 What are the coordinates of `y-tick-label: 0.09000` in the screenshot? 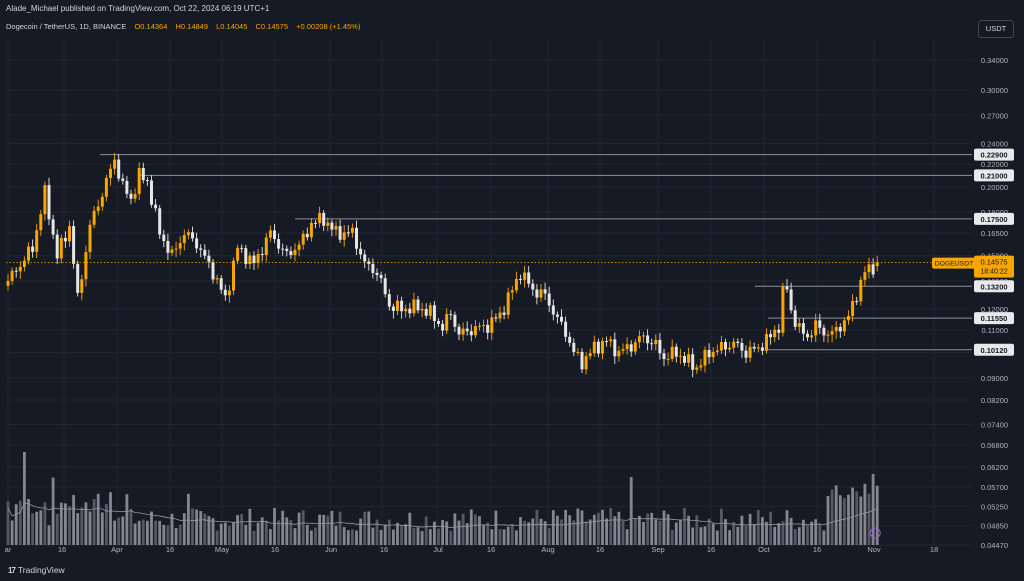 It's located at (994, 378).